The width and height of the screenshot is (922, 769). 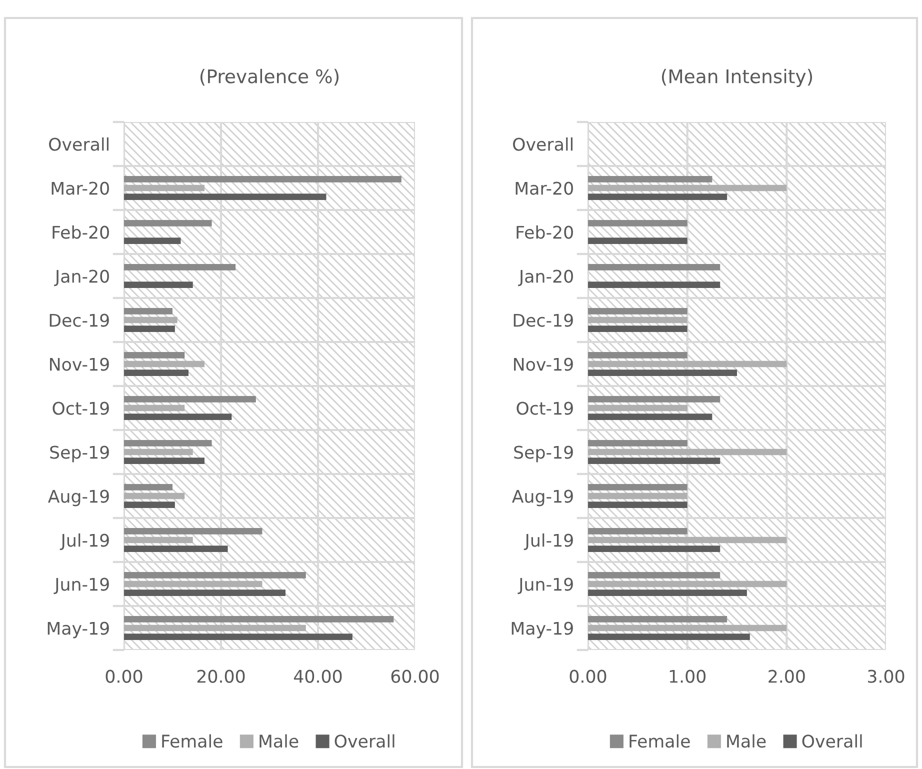 I want to click on chart-title: (Mean Intensity), so click(x=737, y=78).